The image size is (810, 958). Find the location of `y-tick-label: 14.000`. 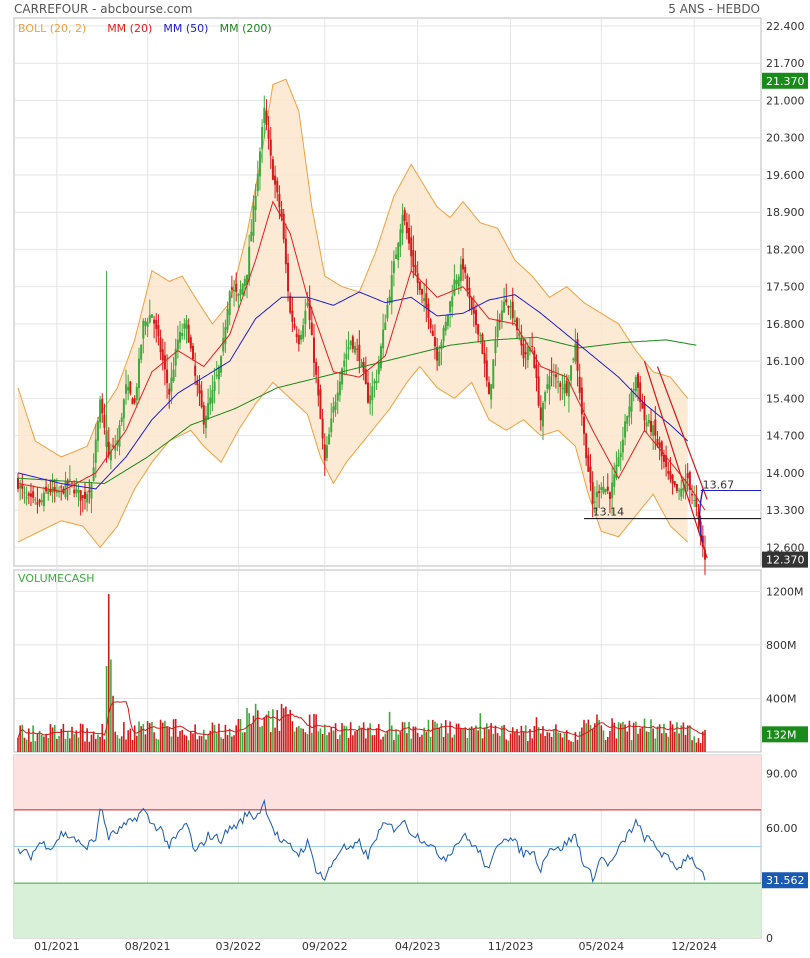

y-tick-label: 14.000 is located at coordinates (785, 473).